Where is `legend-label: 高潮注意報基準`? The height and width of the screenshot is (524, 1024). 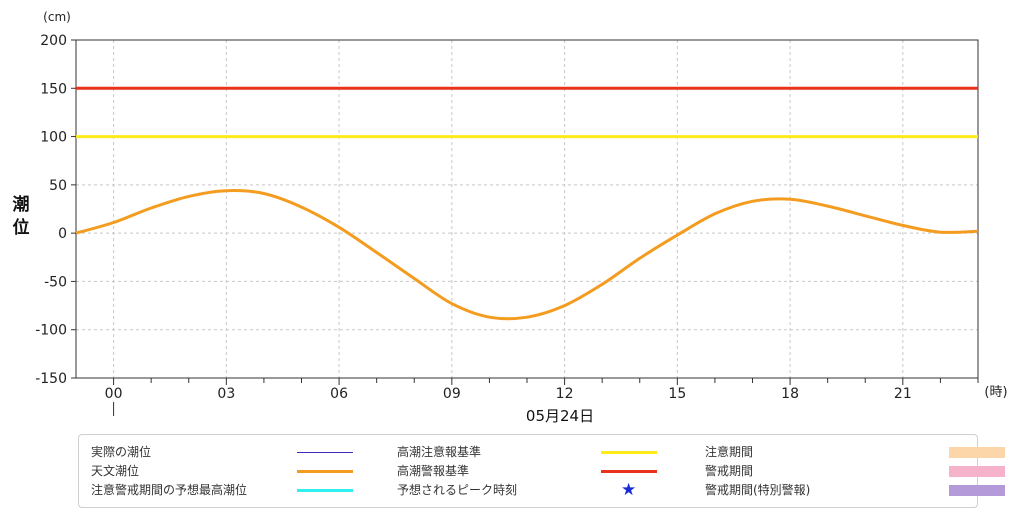 legend-label: 高潮注意報基準 is located at coordinates (439, 452).